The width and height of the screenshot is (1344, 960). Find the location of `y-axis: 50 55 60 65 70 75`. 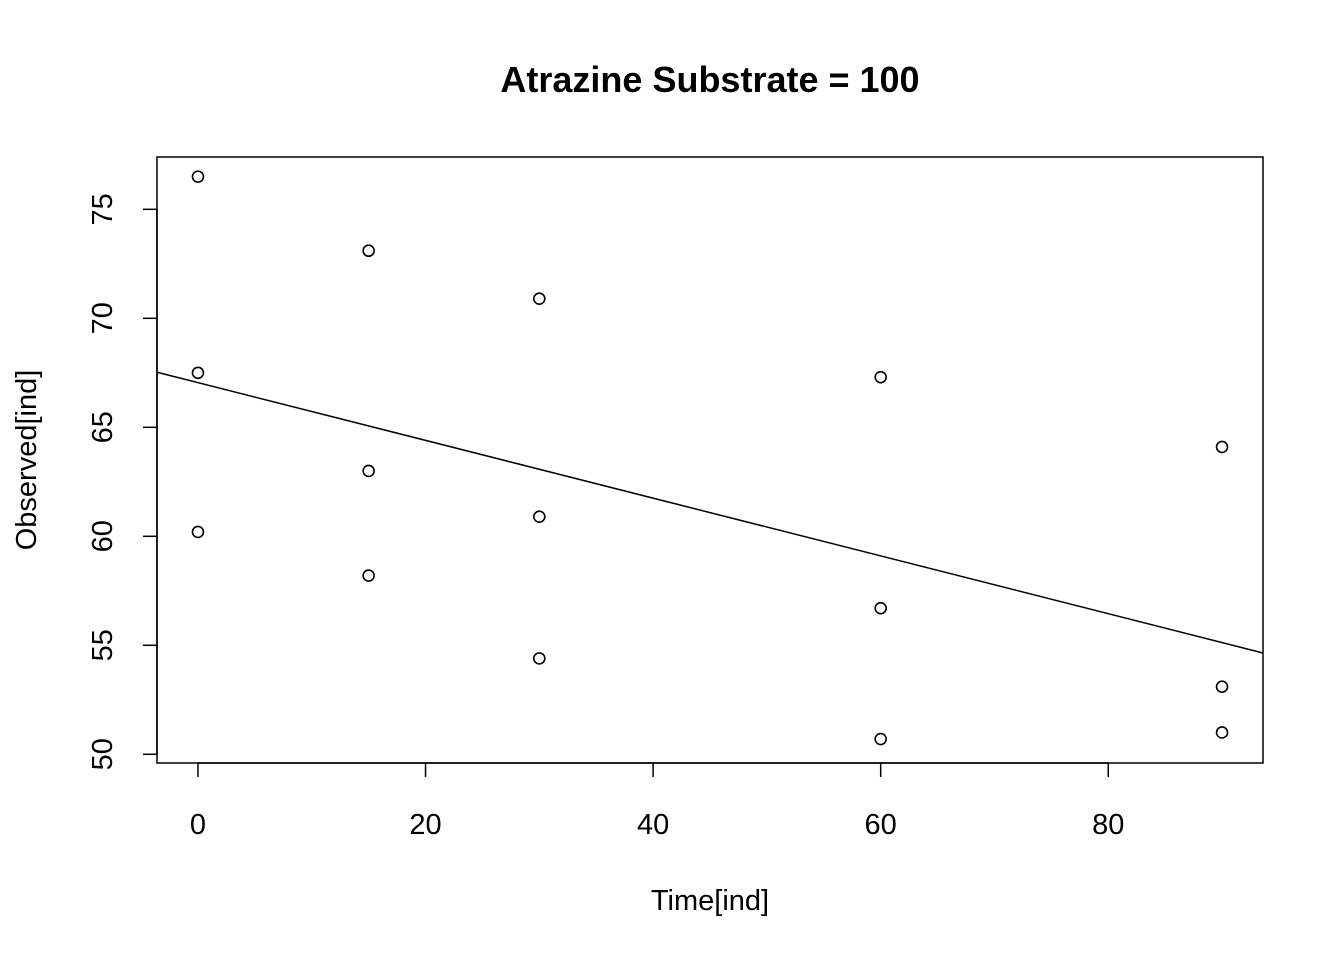

y-axis: 50 55 60 65 70 75 is located at coordinates (122, 481).